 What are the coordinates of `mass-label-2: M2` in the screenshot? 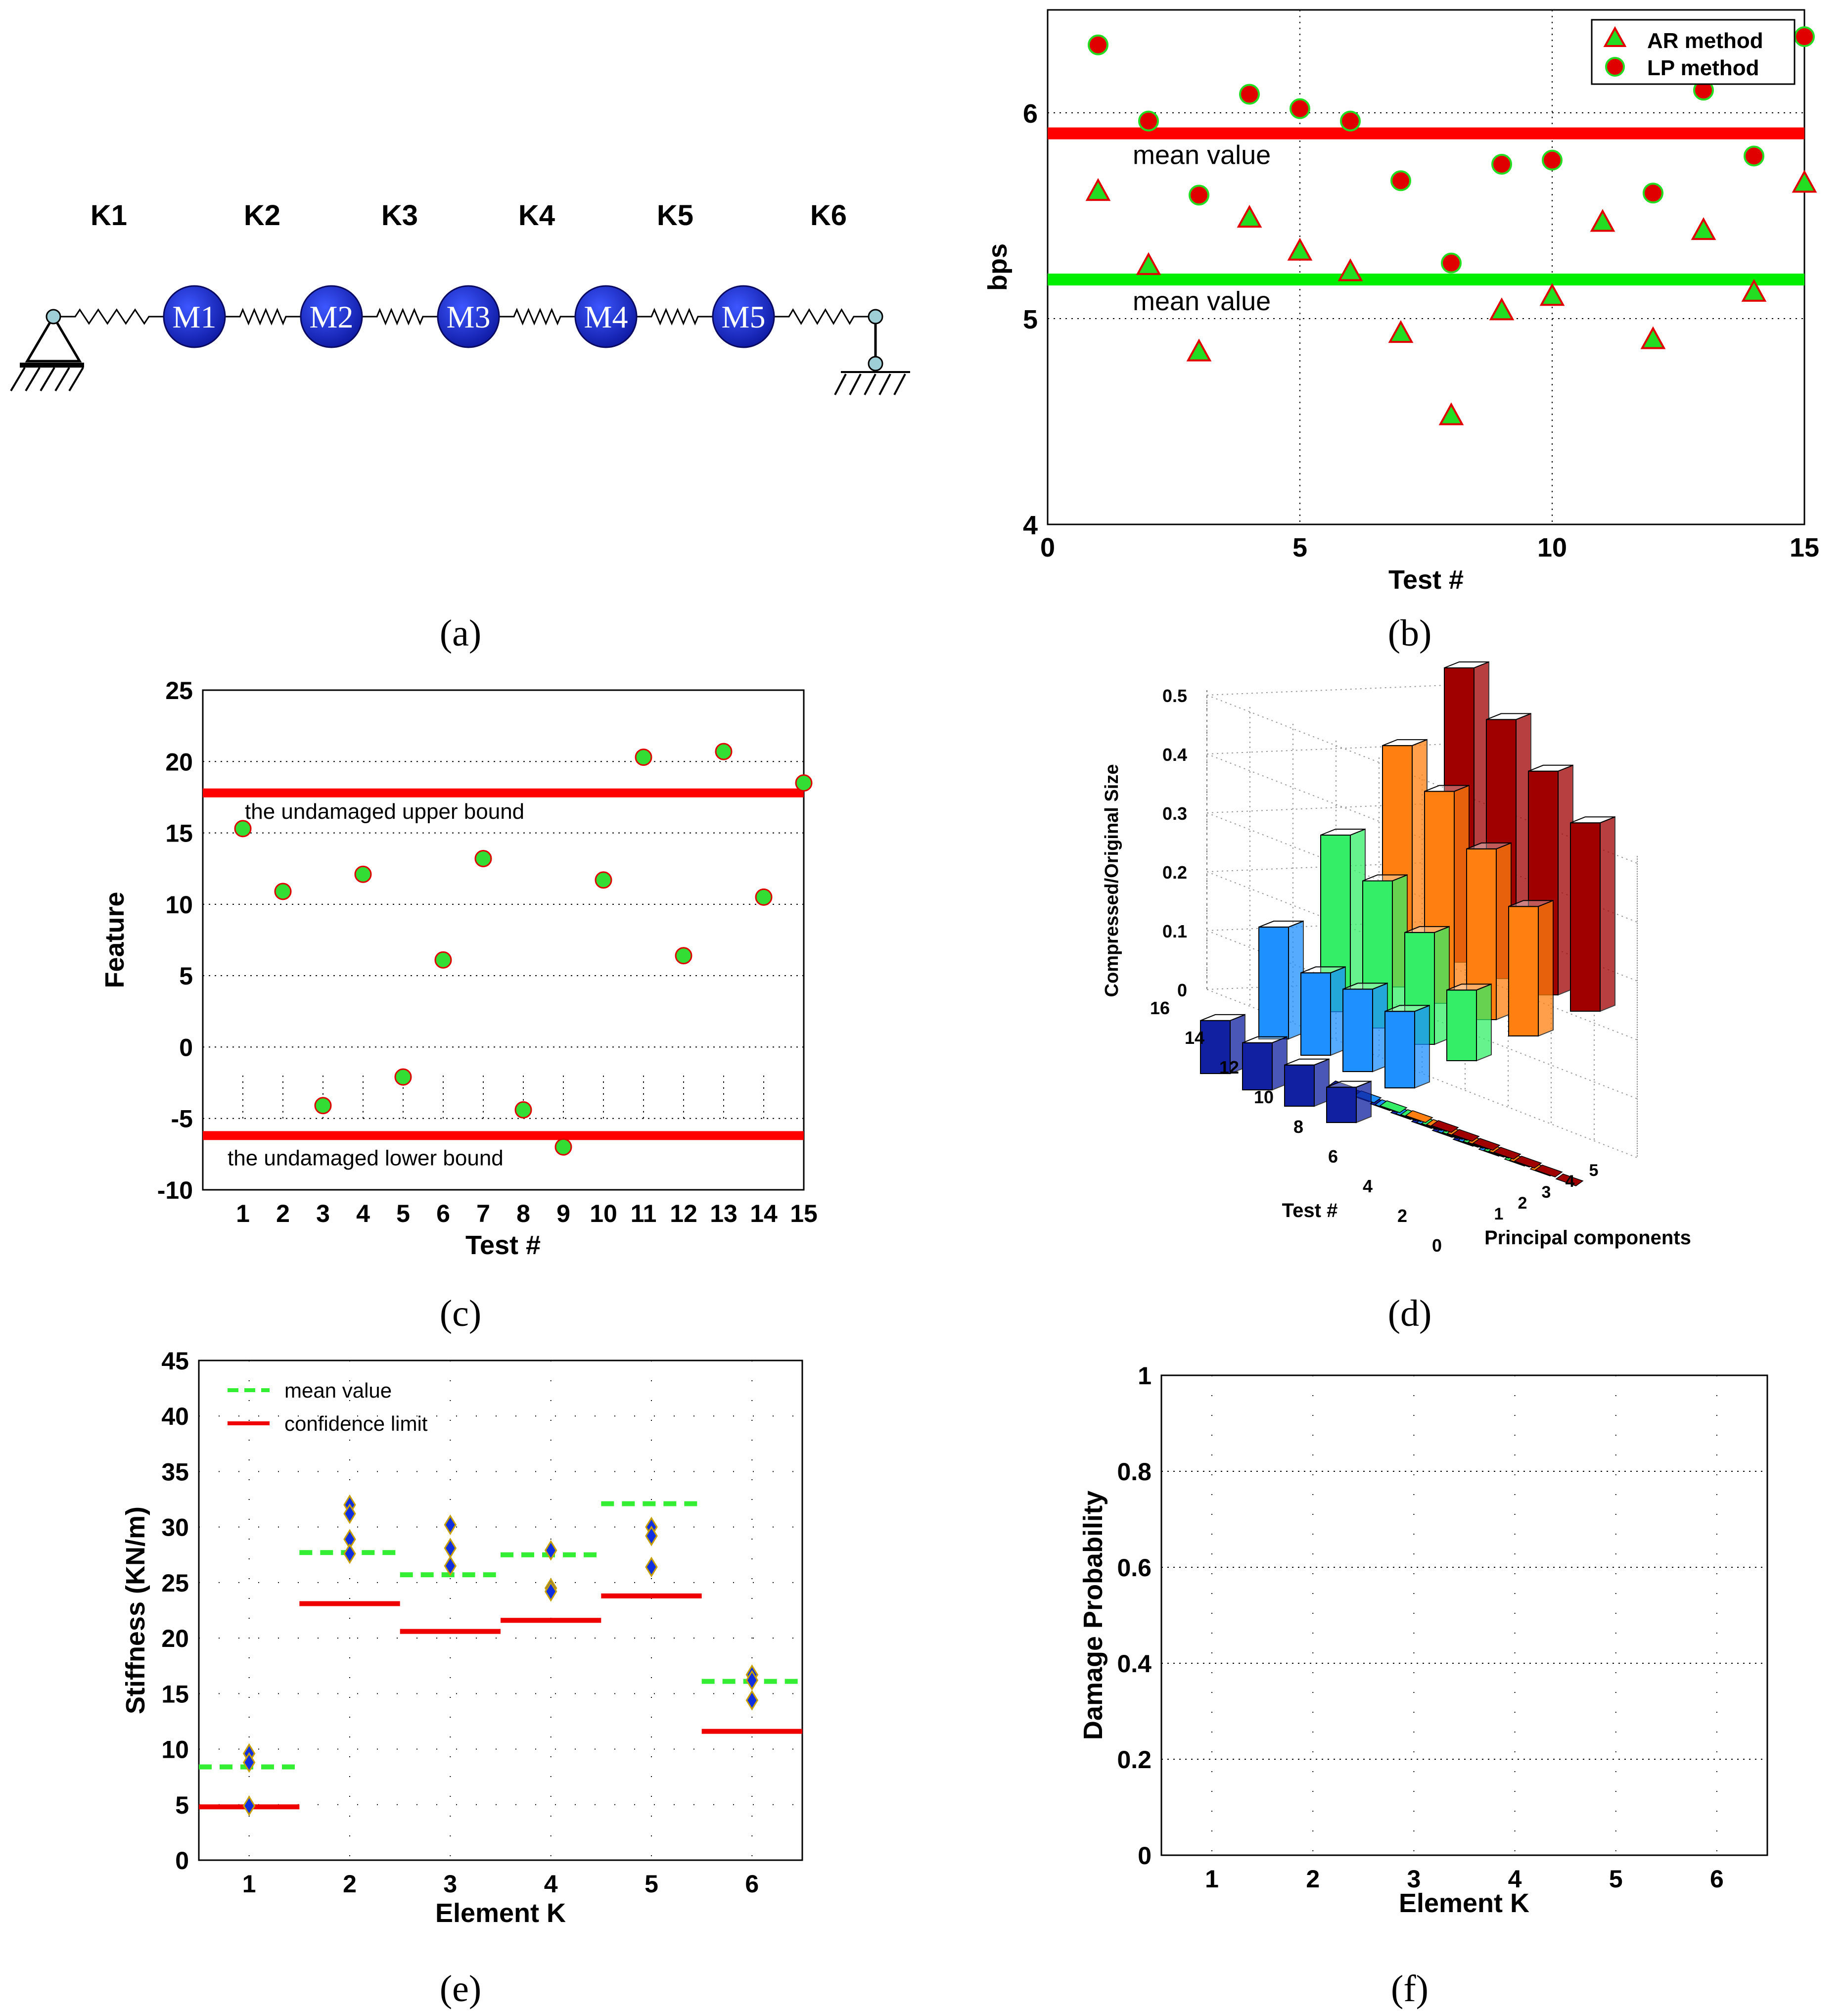 It's located at (332, 316).